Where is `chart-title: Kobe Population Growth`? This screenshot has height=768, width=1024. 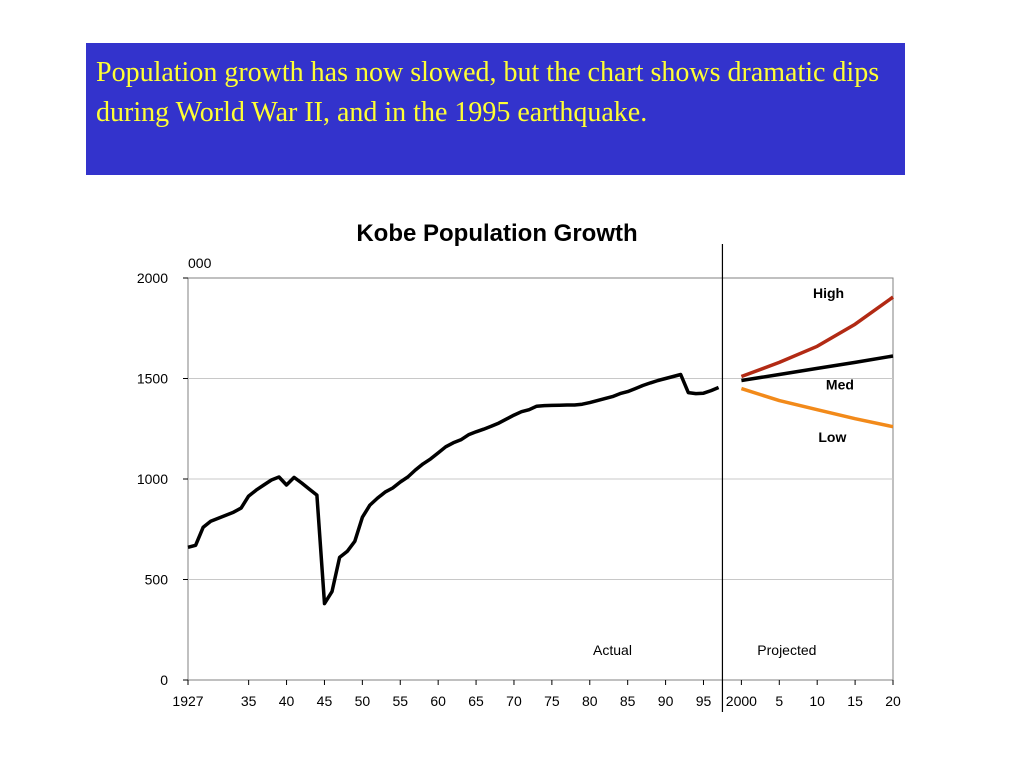
chart-title: Kobe Population Growth is located at coordinates (496, 233).